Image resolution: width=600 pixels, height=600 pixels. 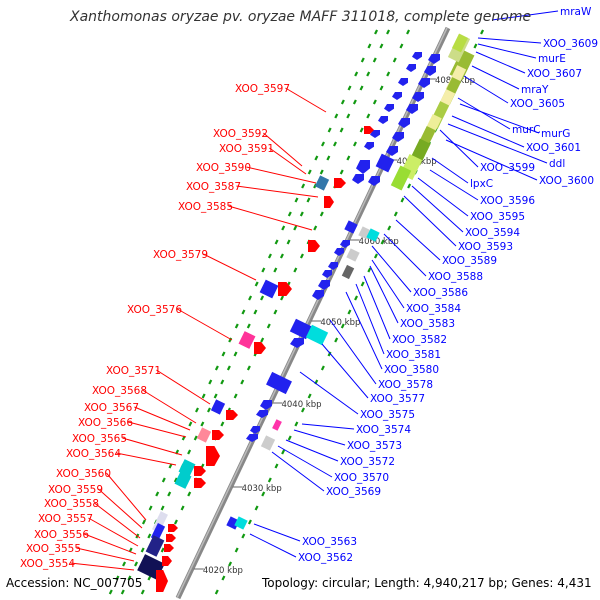 I want to click on gene-label-right: XOO_3594, so click(x=492, y=233).